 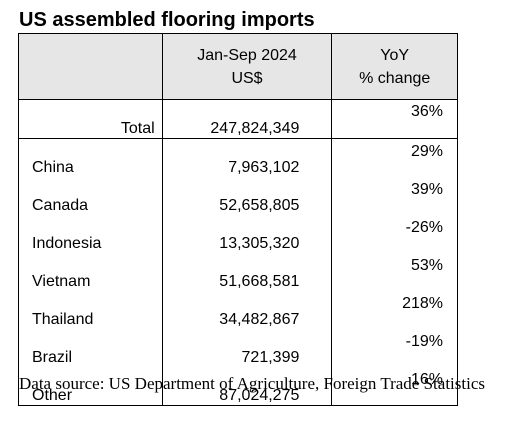 I want to click on header-period-label: Jan-Sep 2024, so click(x=247, y=55).